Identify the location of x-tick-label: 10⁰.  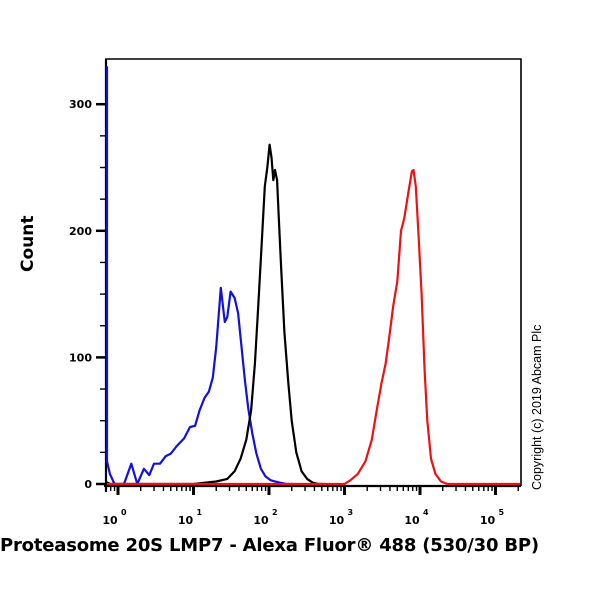
(114, 517).